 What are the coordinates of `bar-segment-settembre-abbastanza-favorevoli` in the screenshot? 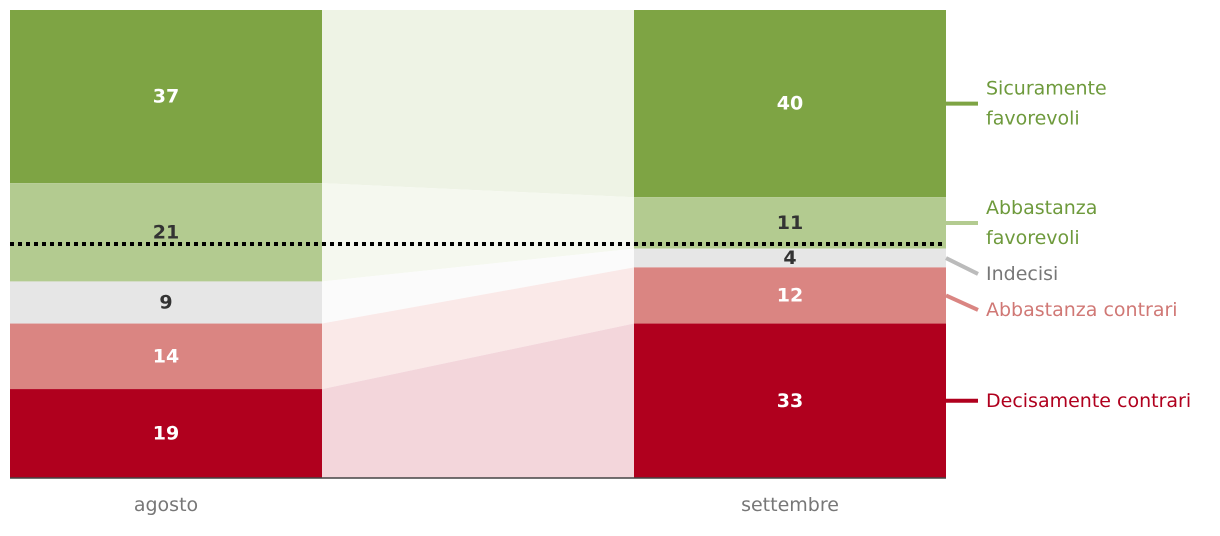 It's located at (790, 223).